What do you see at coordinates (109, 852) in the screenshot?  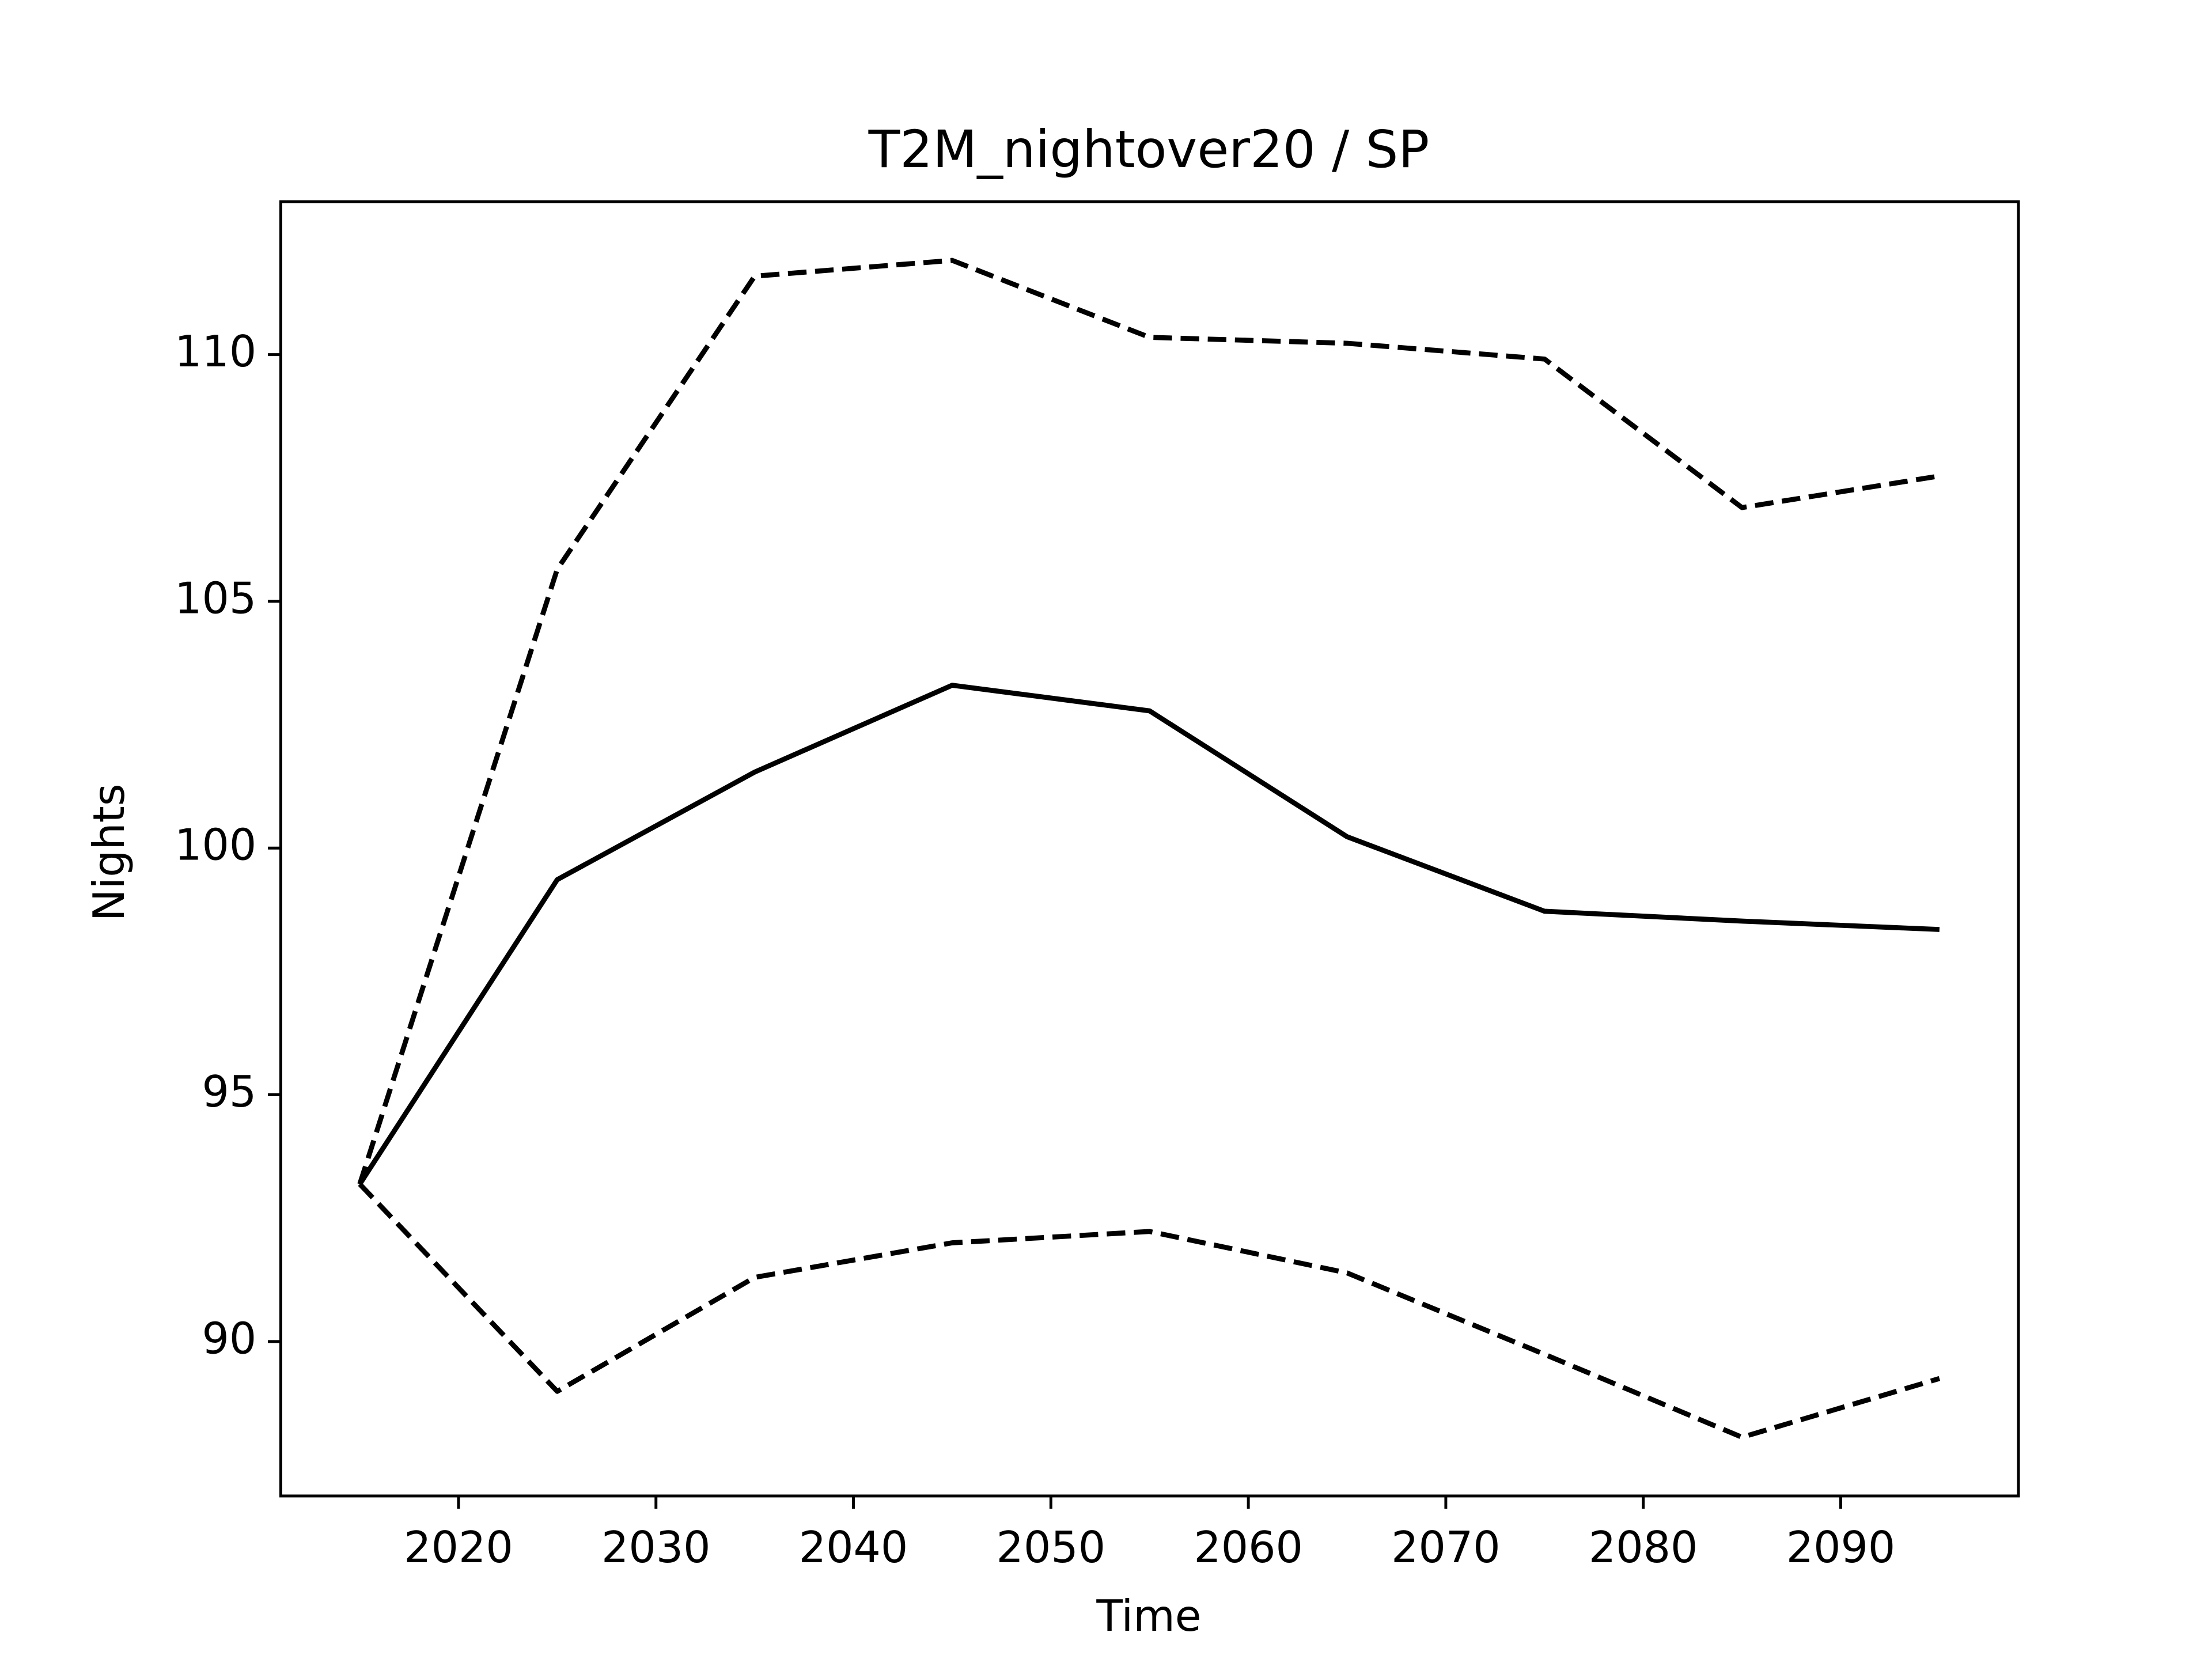 I see `y-axis-label: Nights` at bounding box center [109, 852].